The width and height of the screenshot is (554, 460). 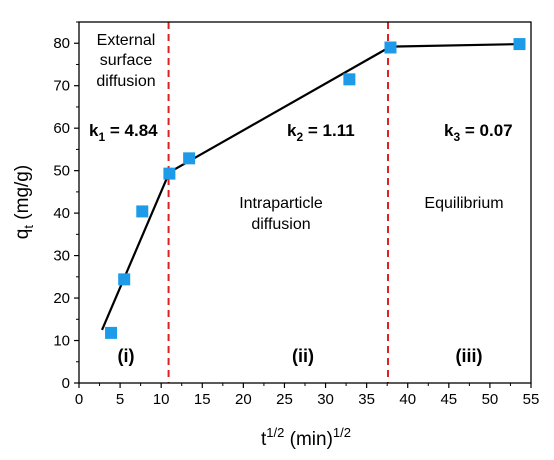 I want to click on k1-sub: 1, so click(x=101, y=137).